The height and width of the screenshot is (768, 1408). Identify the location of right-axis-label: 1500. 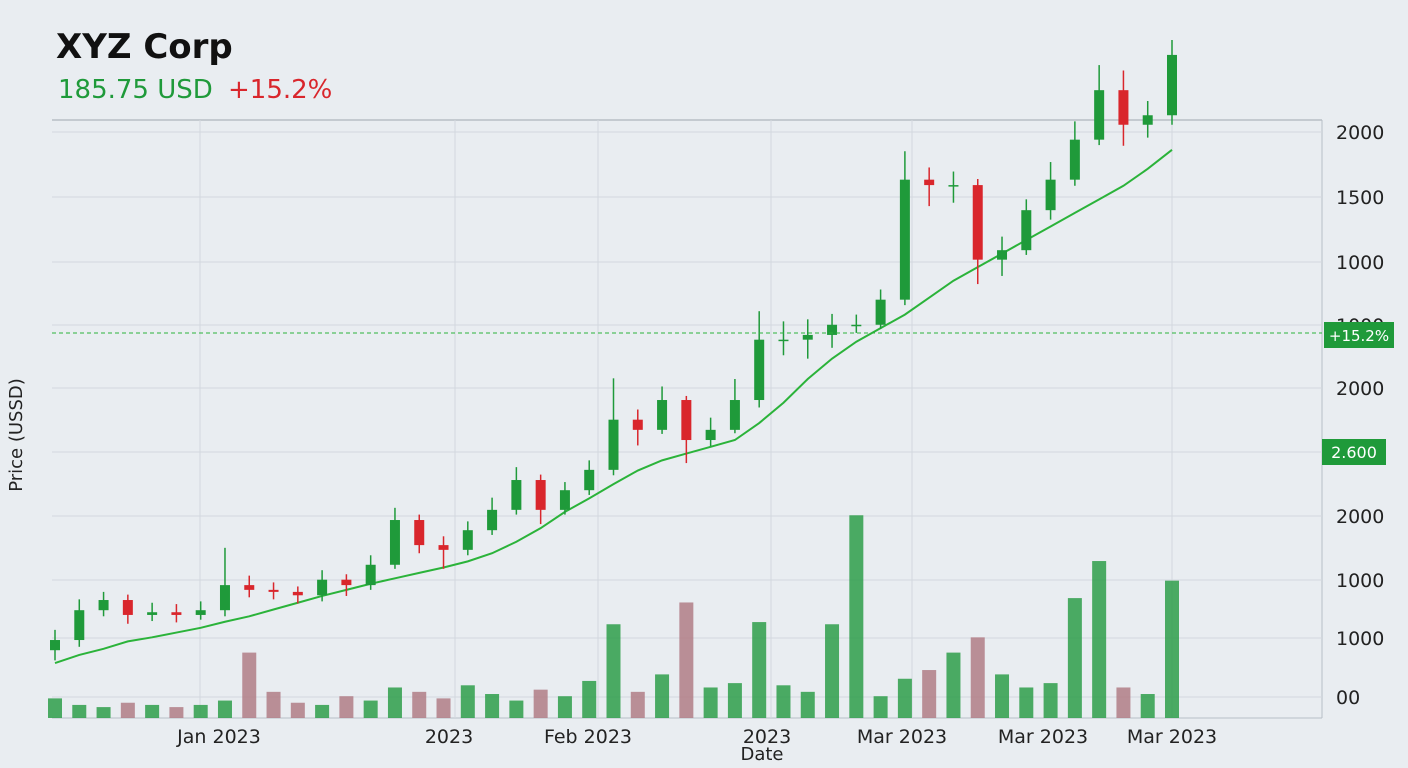
(1360, 198).